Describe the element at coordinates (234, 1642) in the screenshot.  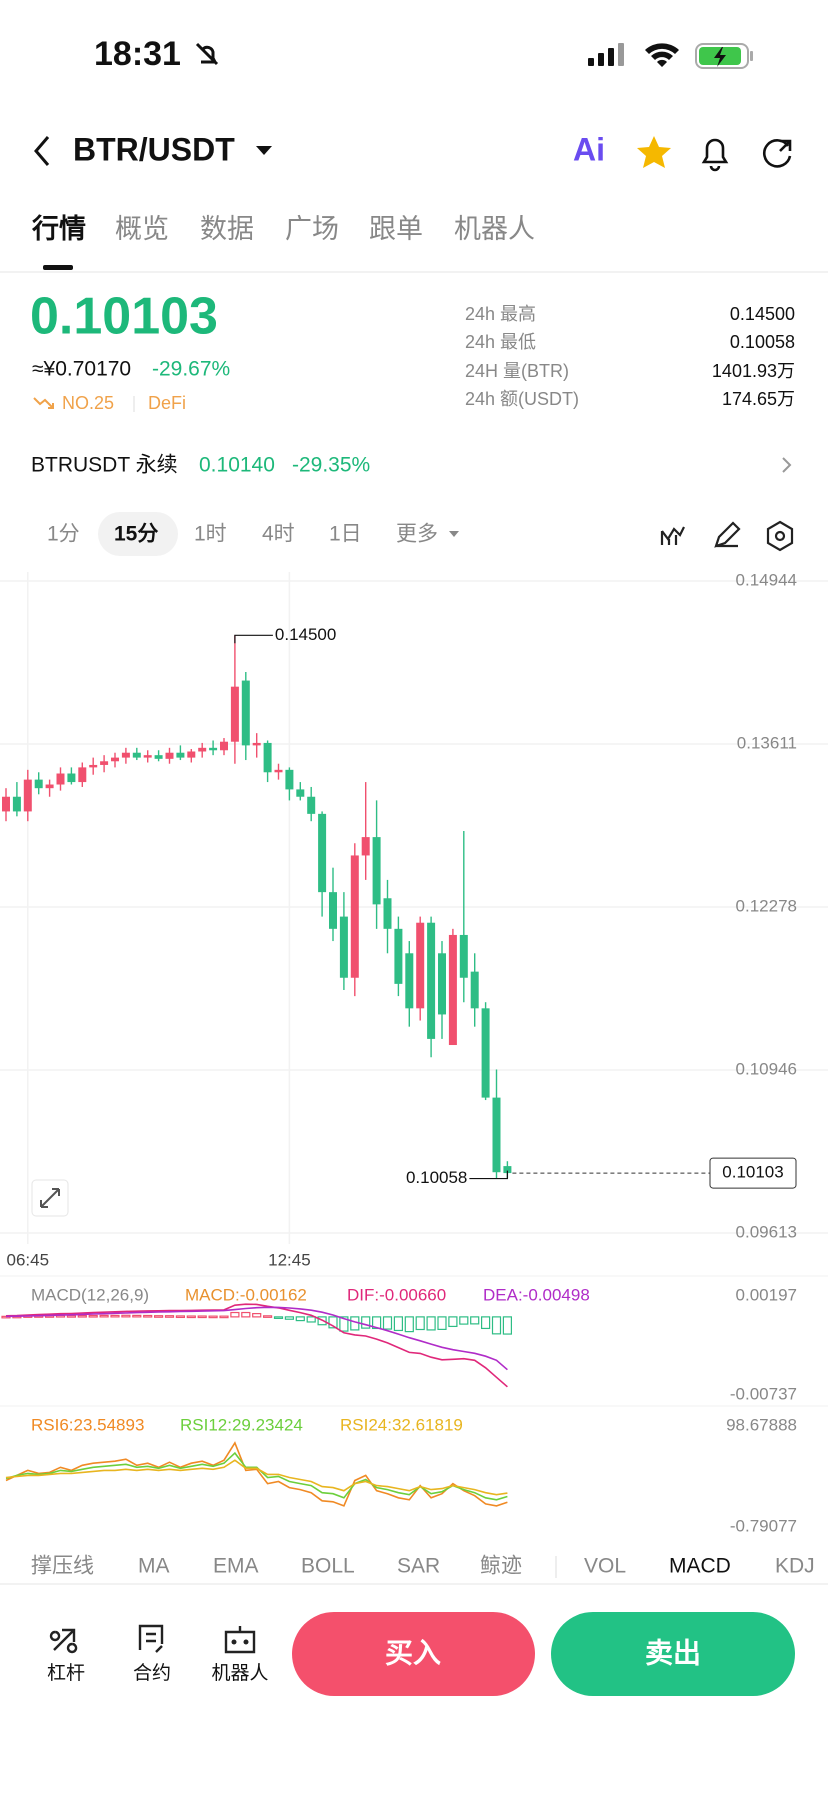
I see `bot-icon-eye` at that location.